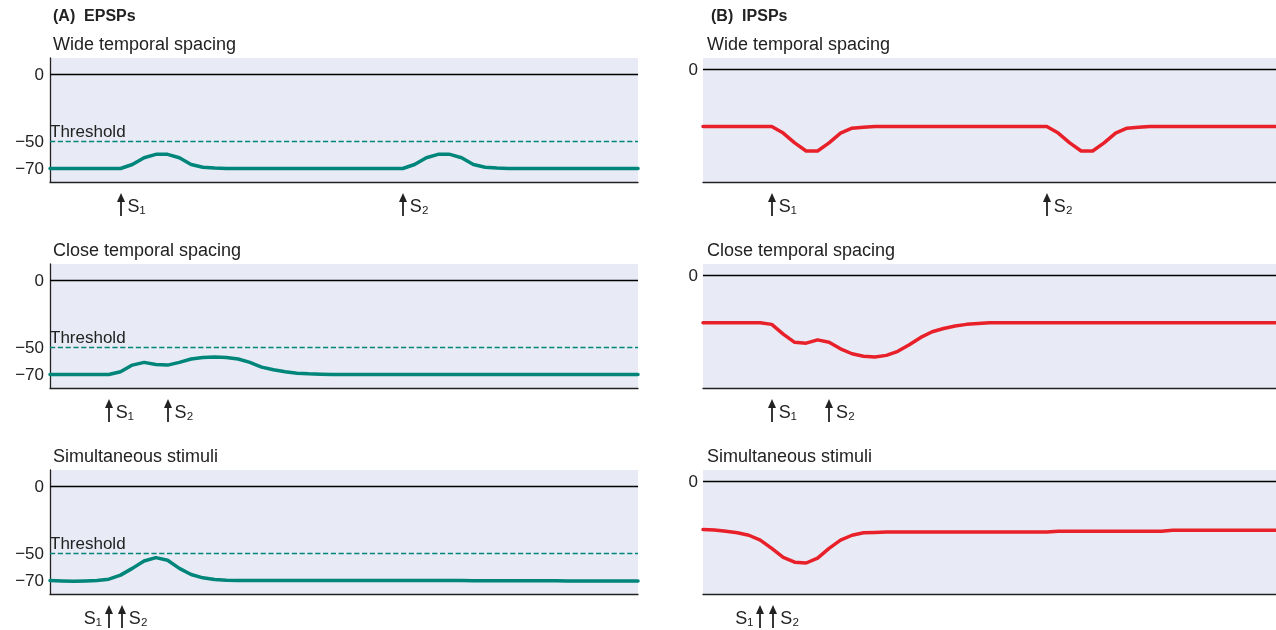  I want to click on chart-title: (A) EPSPs, so click(94, 15).